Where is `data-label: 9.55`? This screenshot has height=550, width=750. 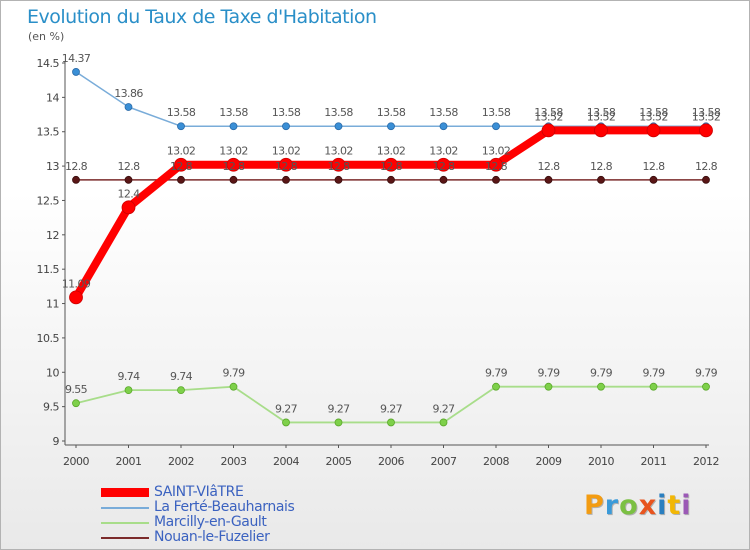
data-label: 9.55 is located at coordinates (76, 389).